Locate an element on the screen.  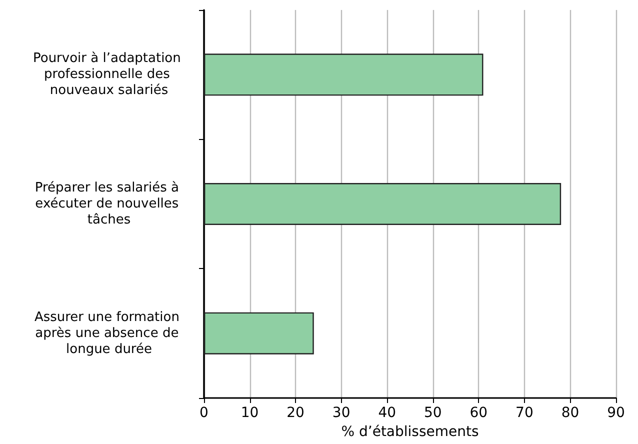
x-axis-title: % d’établissements is located at coordinates (410, 432).